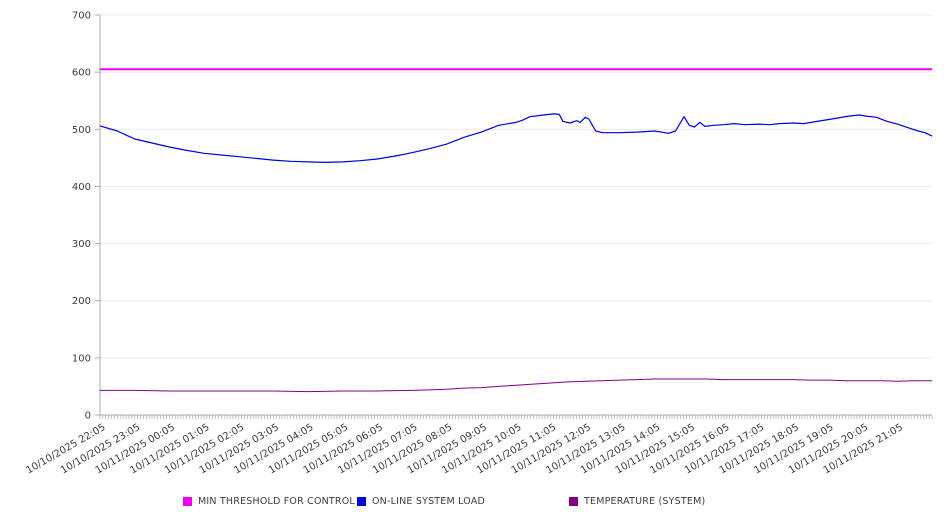 This screenshot has height=526, width=946. Describe the element at coordinates (81, 16) in the screenshot. I see `y-tick-label-700: 700` at that location.